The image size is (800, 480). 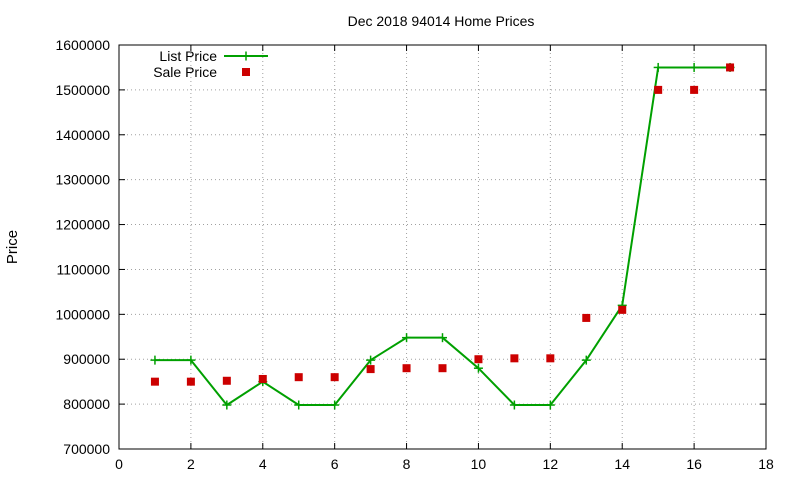 I want to click on y-tick-label: 1100000, so click(x=84, y=269).